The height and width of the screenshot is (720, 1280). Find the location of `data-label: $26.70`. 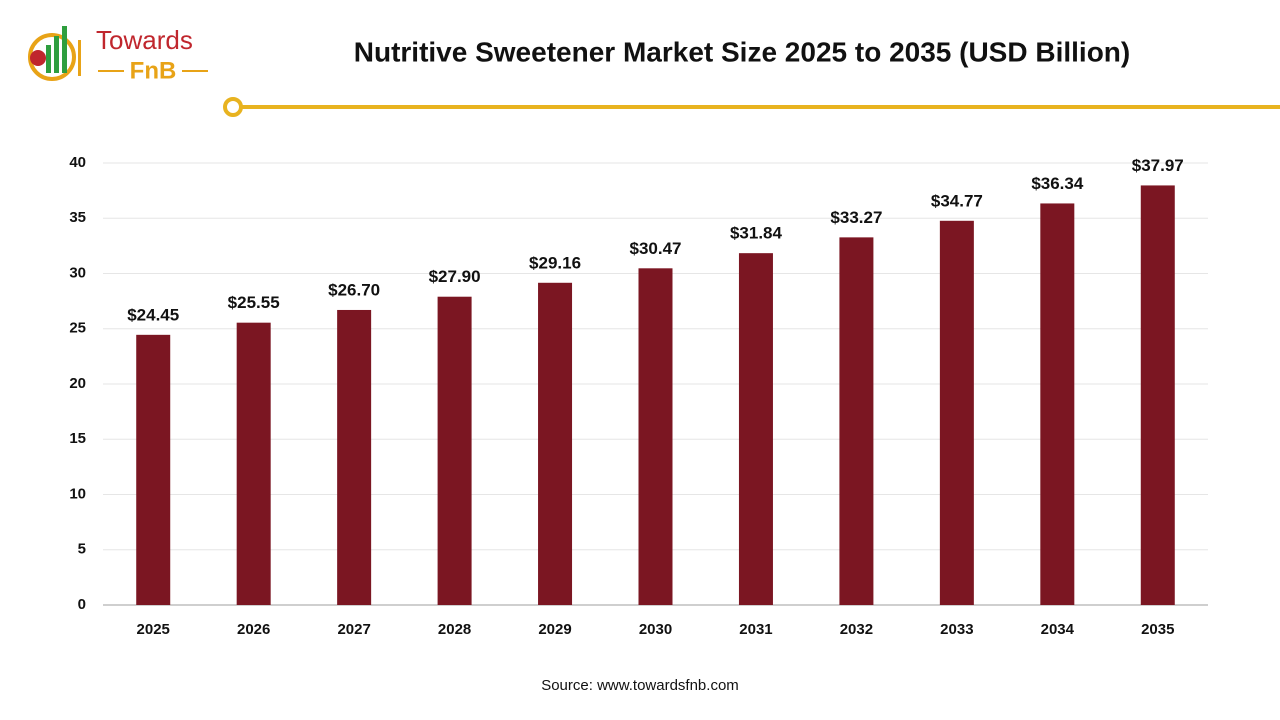

data-label: $26.70 is located at coordinates (354, 289).